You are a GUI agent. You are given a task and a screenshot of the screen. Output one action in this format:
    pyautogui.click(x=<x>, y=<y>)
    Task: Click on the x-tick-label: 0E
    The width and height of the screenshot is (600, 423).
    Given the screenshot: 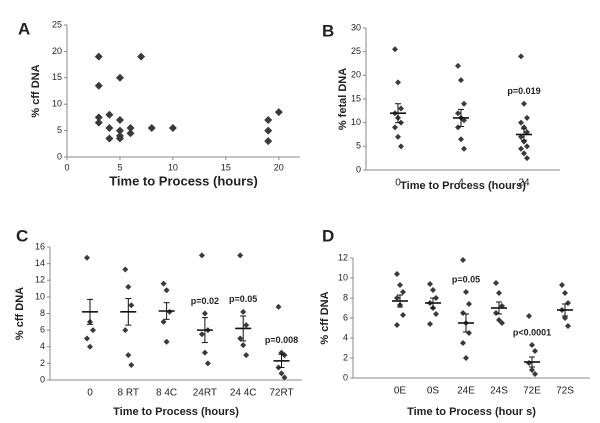 What is the action you would take?
    pyautogui.click(x=400, y=391)
    